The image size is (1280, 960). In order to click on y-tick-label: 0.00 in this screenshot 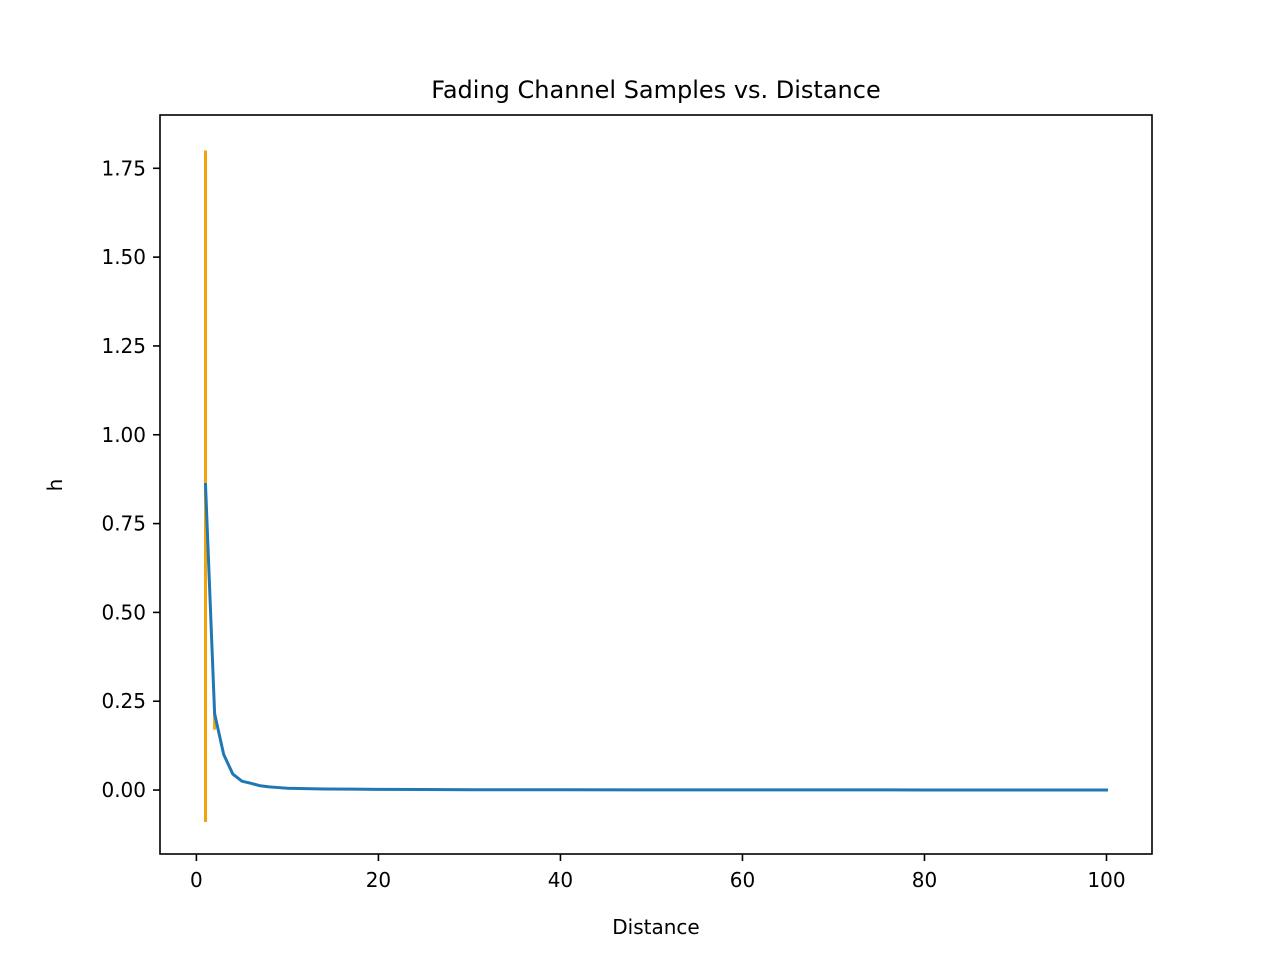, I will do `click(123, 790)`.